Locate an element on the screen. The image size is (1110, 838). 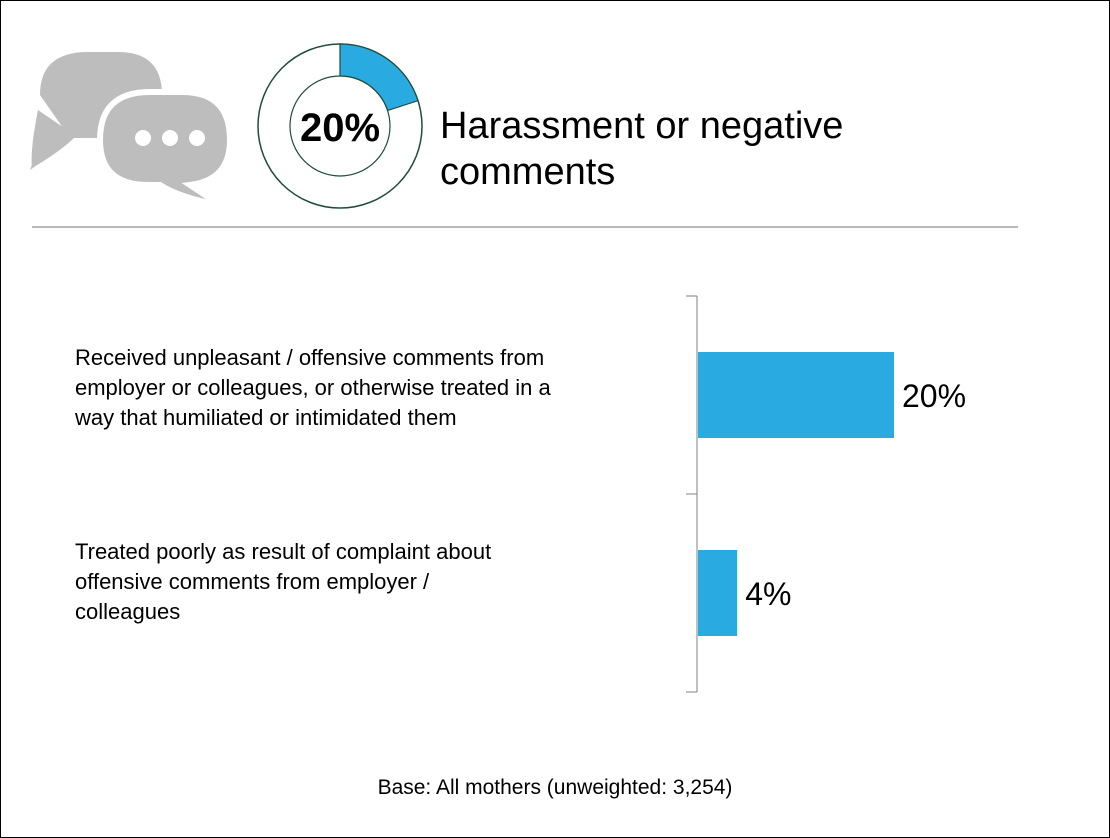
y-axis is located at coordinates (692, 494).